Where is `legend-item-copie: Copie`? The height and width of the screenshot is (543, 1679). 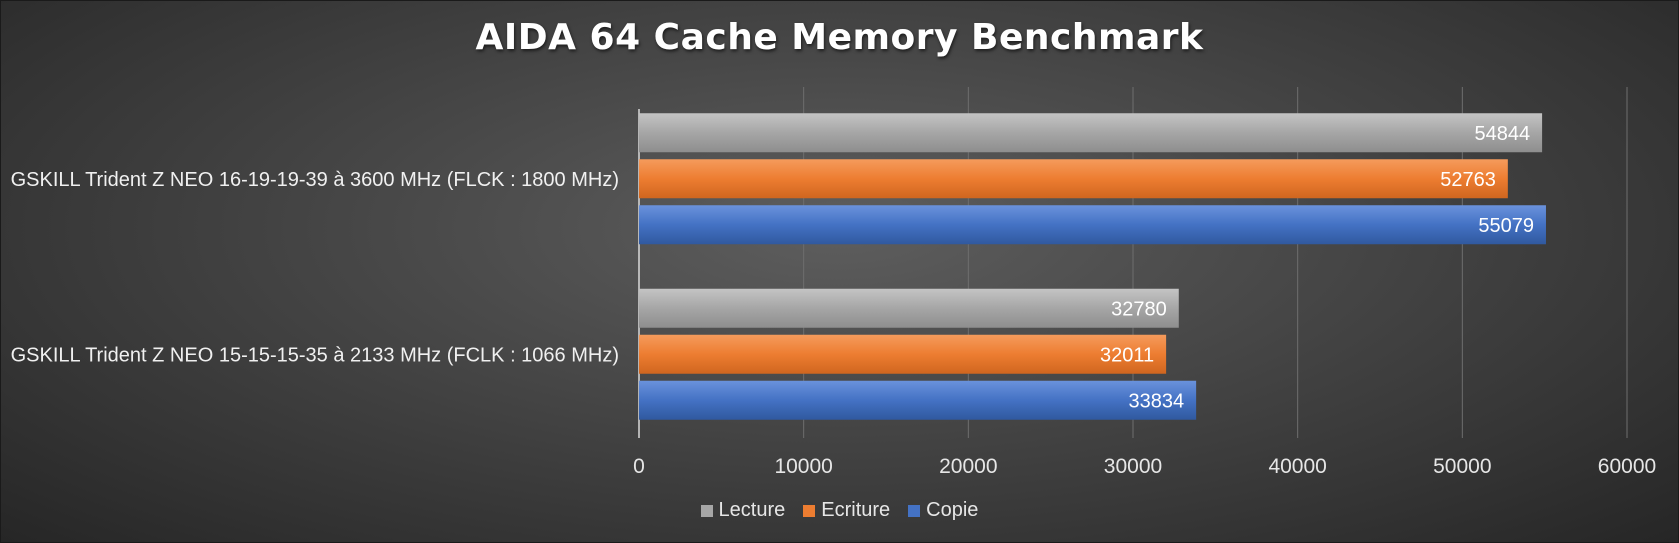 legend-item-copie: Copie is located at coordinates (943, 510).